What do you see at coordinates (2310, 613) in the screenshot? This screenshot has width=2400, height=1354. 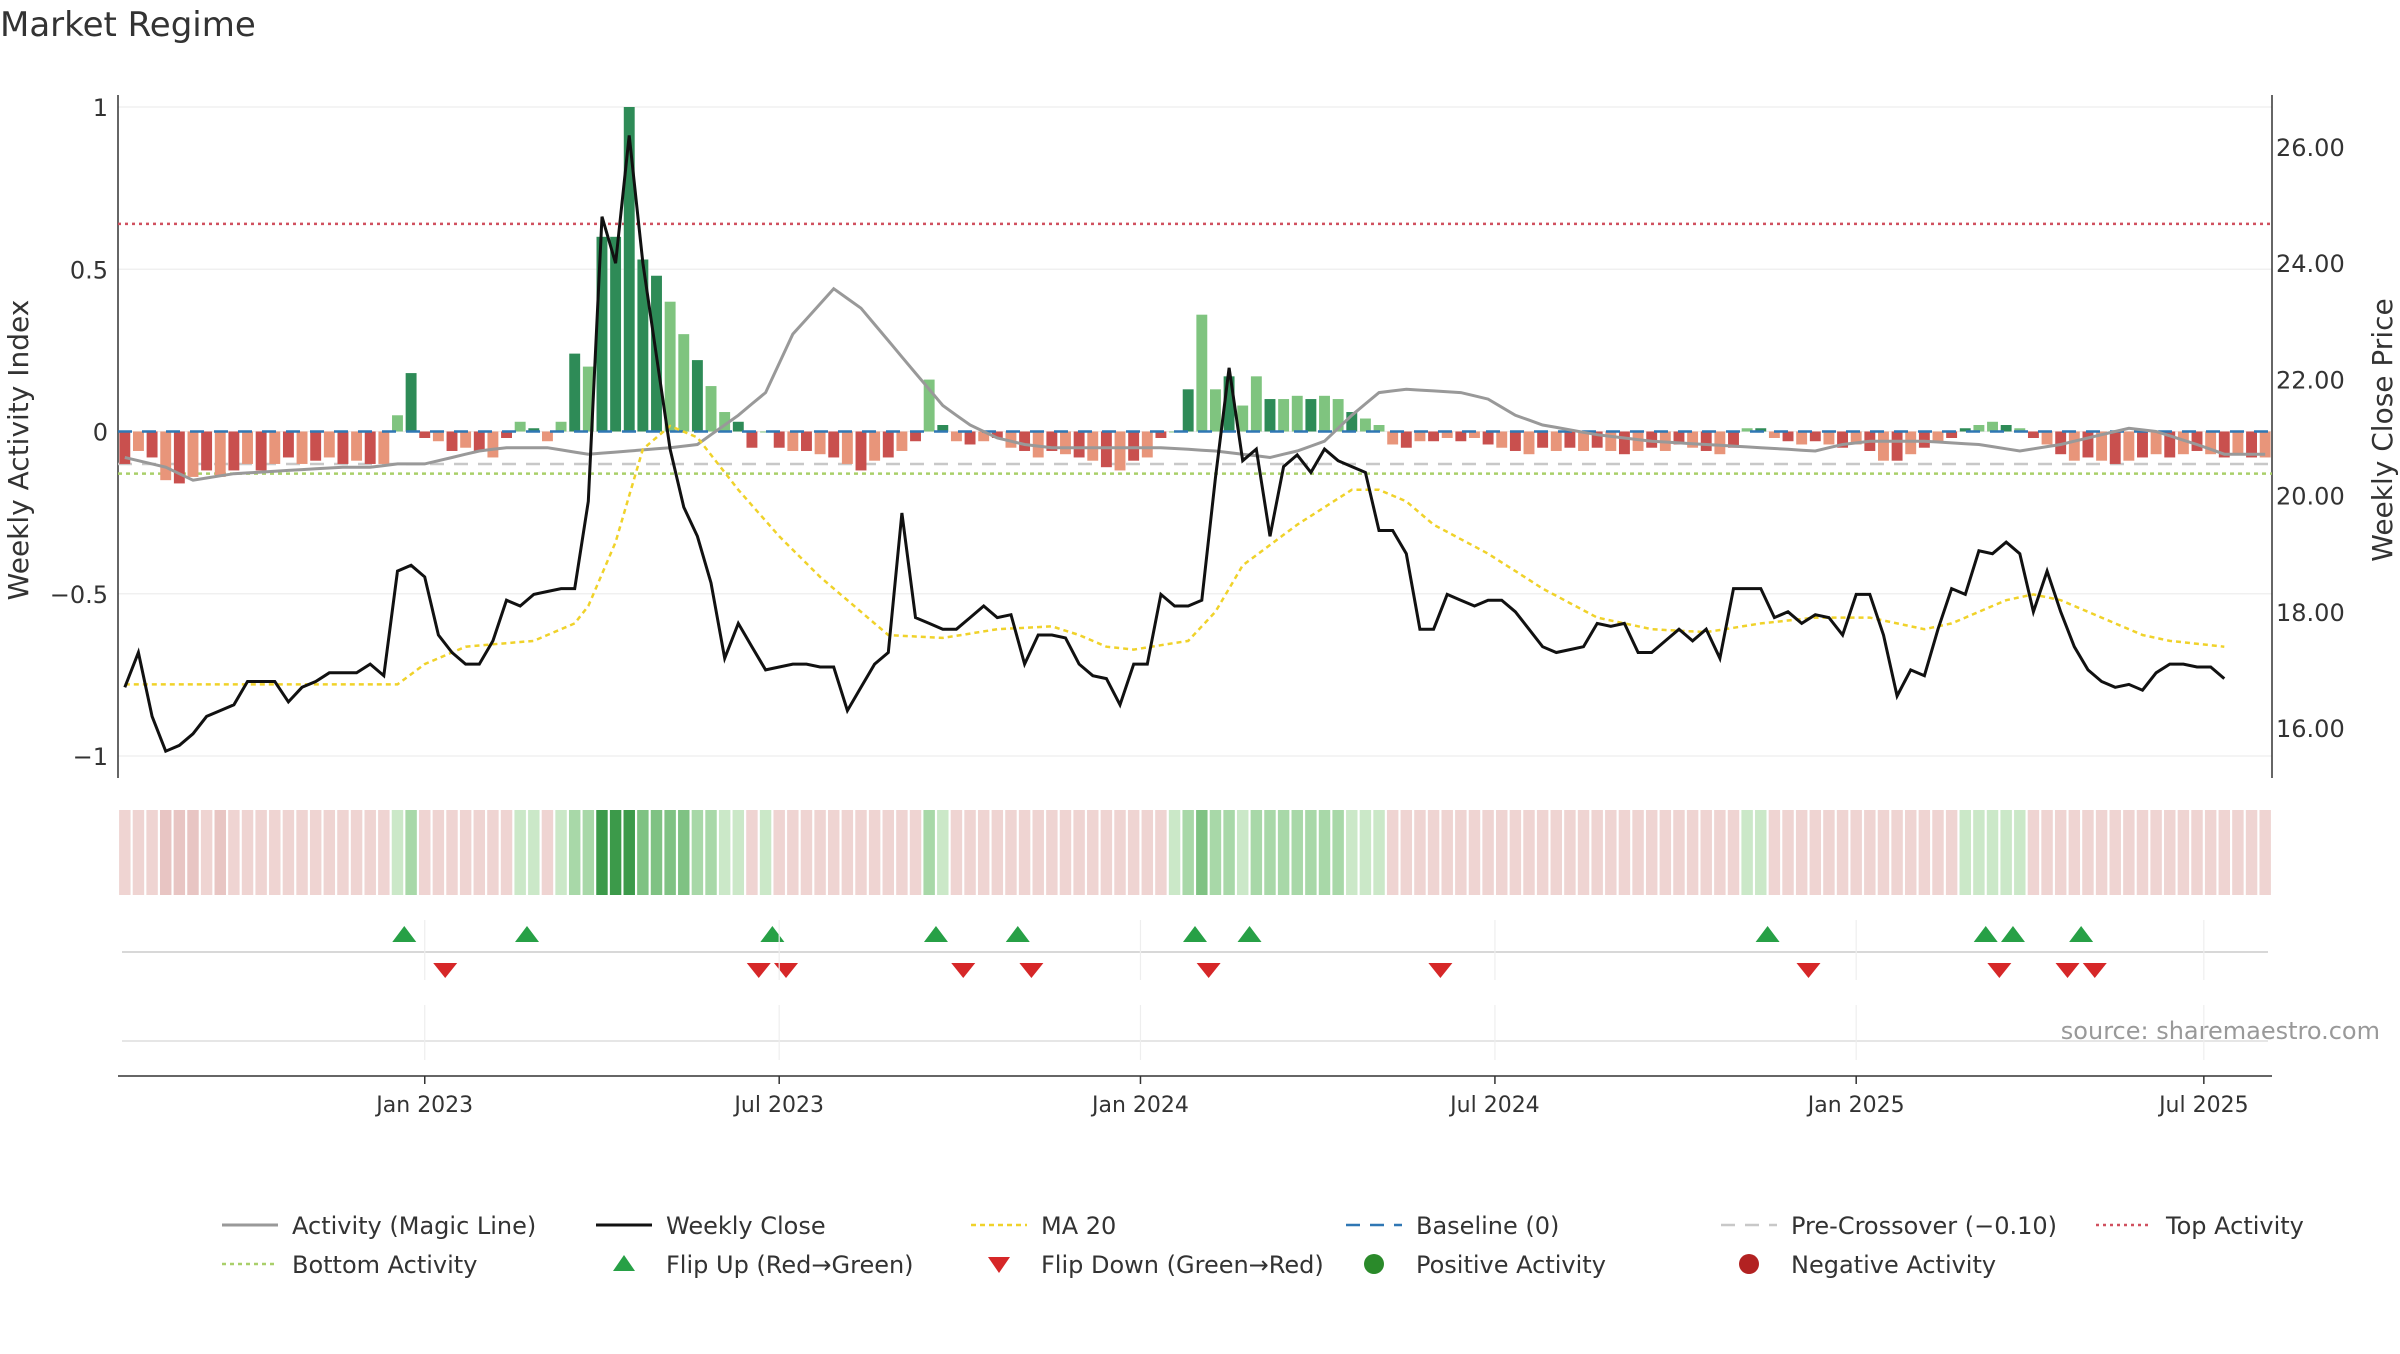 I see `y-tick-label-right: 18.00` at bounding box center [2310, 613].